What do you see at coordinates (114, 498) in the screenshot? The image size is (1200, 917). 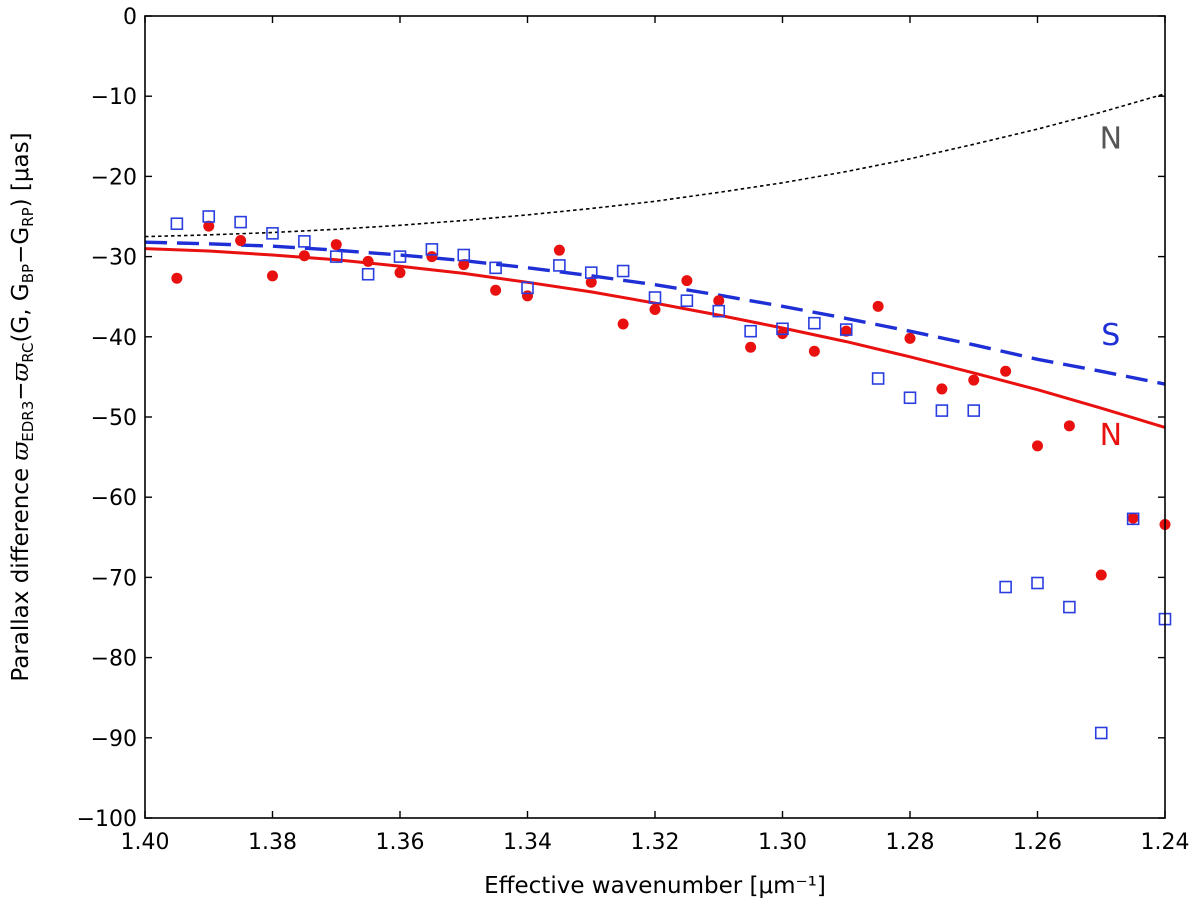 I see `y-tick-label: −60` at bounding box center [114, 498].